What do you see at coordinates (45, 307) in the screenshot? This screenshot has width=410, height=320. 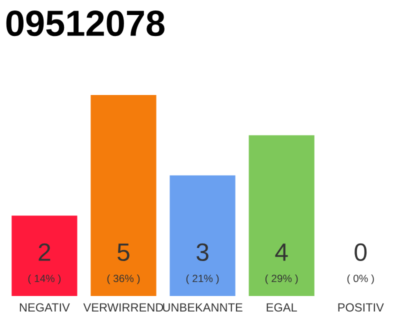 I see `x-tick-label: NEGATIV` at bounding box center [45, 307].